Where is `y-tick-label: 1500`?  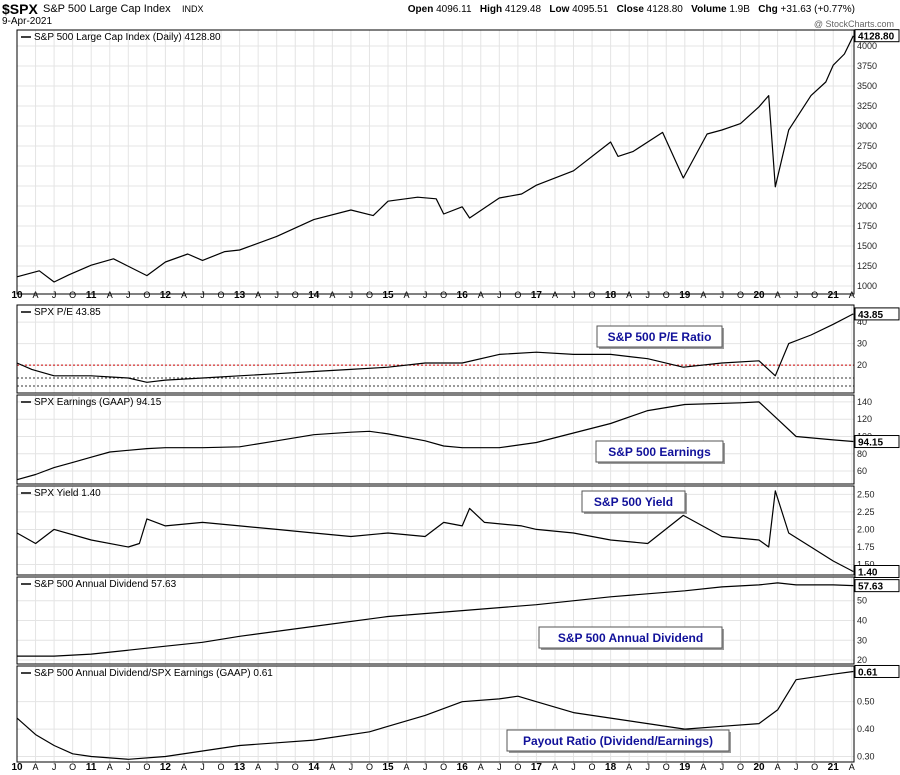
y-tick-label: 1500 is located at coordinates (867, 246).